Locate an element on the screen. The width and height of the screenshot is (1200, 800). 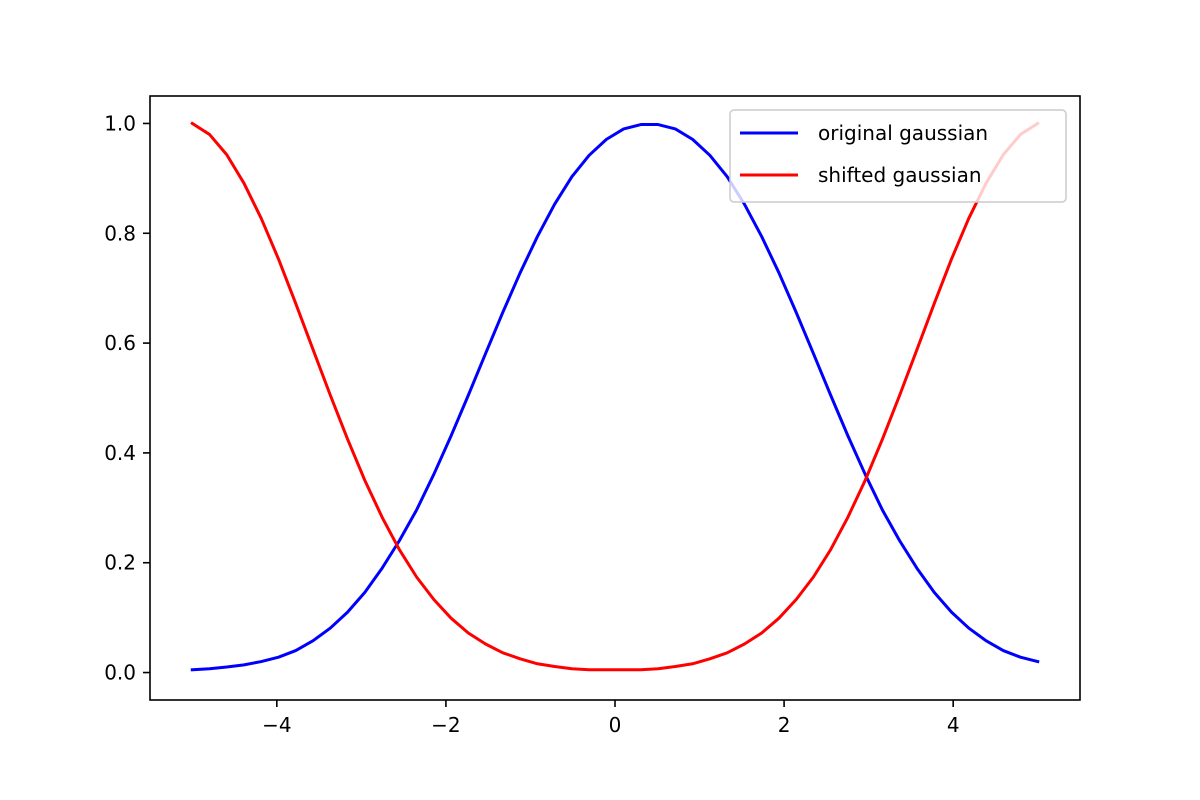
x-axis: −4 −2 0 2 4 is located at coordinates (611, 718).